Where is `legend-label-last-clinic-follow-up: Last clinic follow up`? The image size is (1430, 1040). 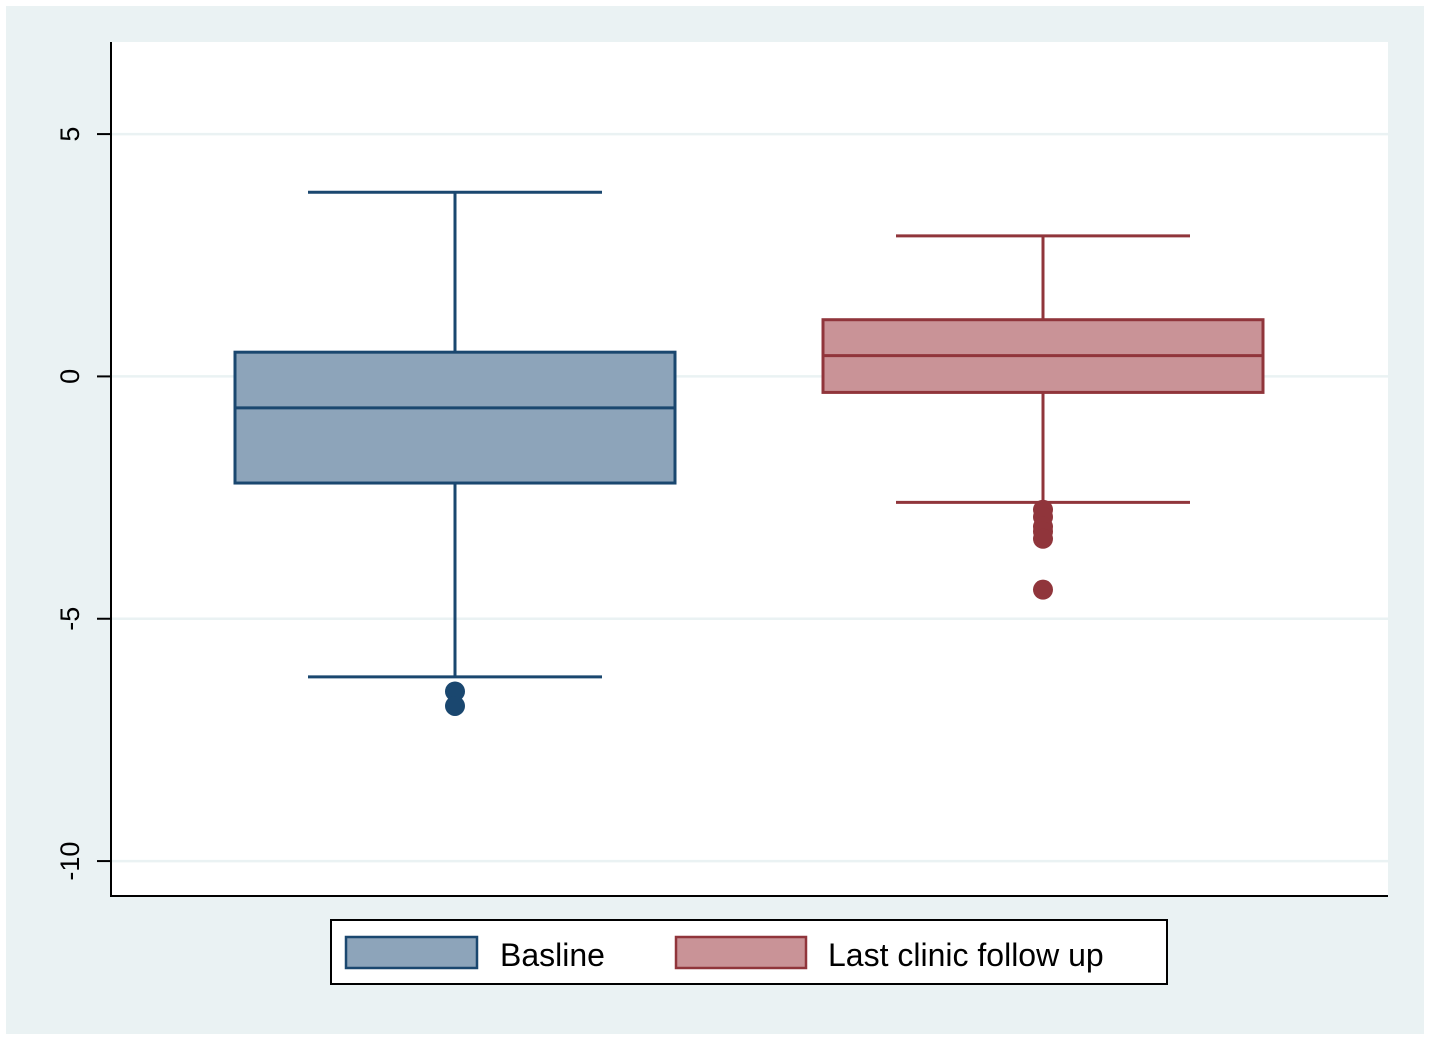 legend-label-last-clinic-follow-up: Last clinic follow up is located at coordinates (966, 955).